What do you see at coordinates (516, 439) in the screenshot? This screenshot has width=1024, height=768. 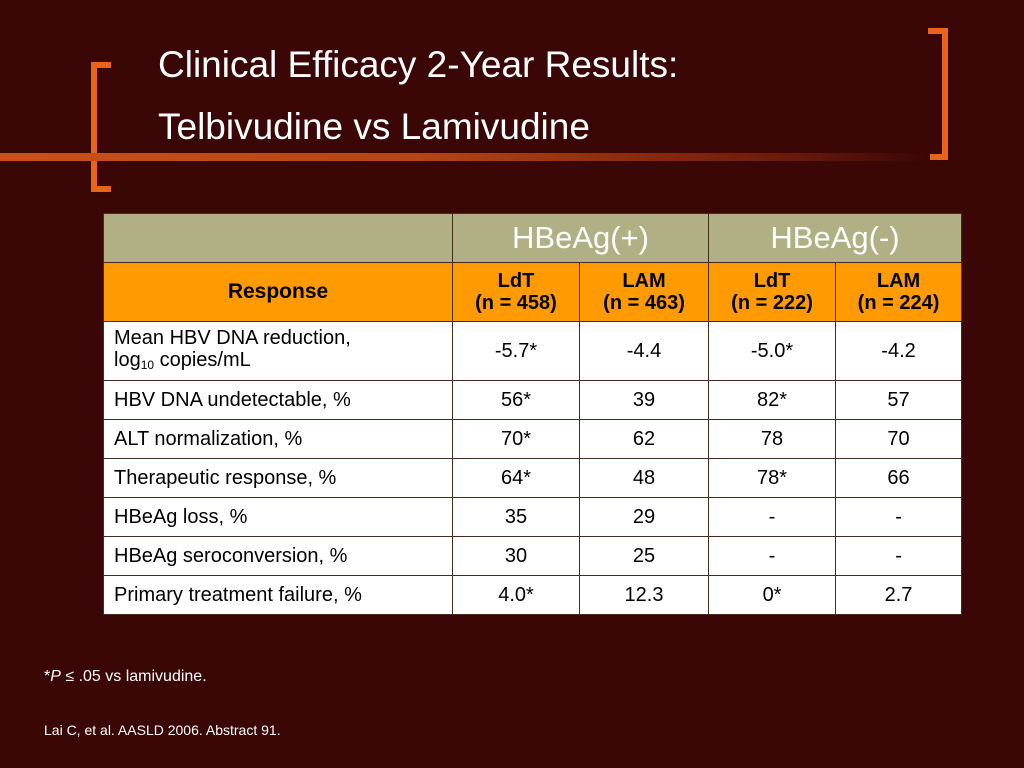 I see `table-cell: 70*` at bounding box center [516, 439].